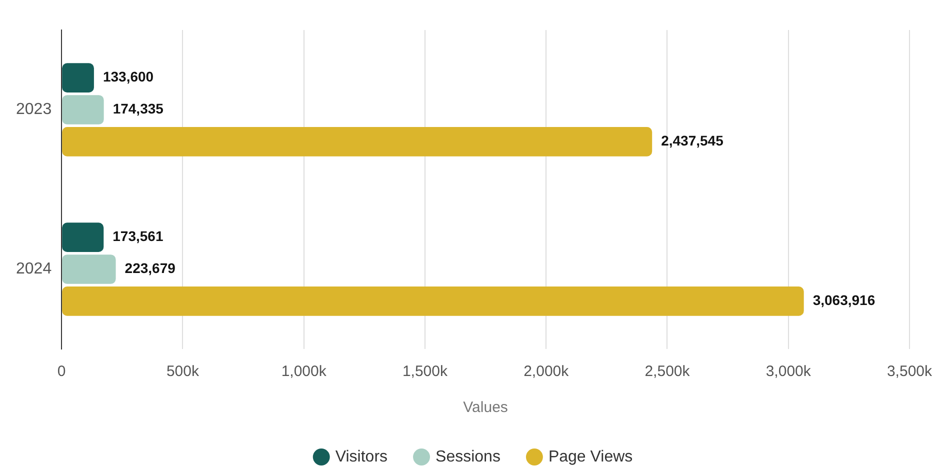  I want to click on legend-label: Visitors, so click(361, 457).